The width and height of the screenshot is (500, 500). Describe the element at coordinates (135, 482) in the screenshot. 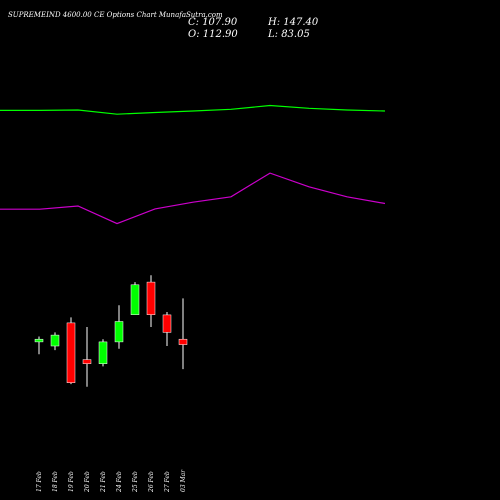

I see `x-tick-label: 25 Feb` at that location.